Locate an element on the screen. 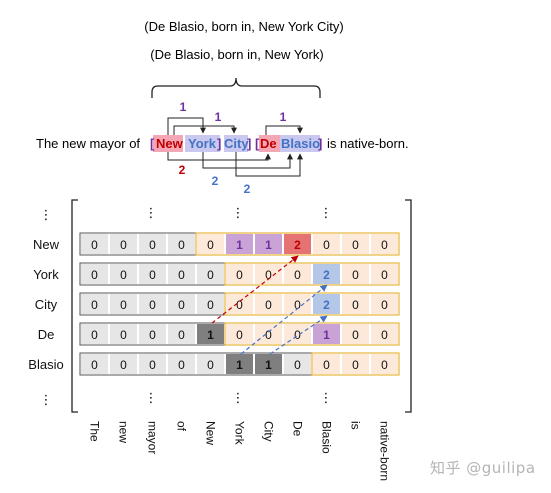 This screenshot has width=551, height=493. link-label-purple-a: 1 is located at coordinates (183, 107).